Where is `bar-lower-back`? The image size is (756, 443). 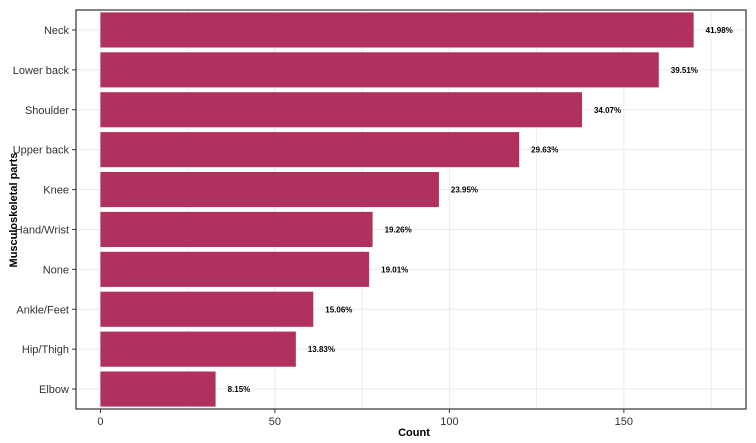 bar-lower-back is located at coordinates (379, 70).